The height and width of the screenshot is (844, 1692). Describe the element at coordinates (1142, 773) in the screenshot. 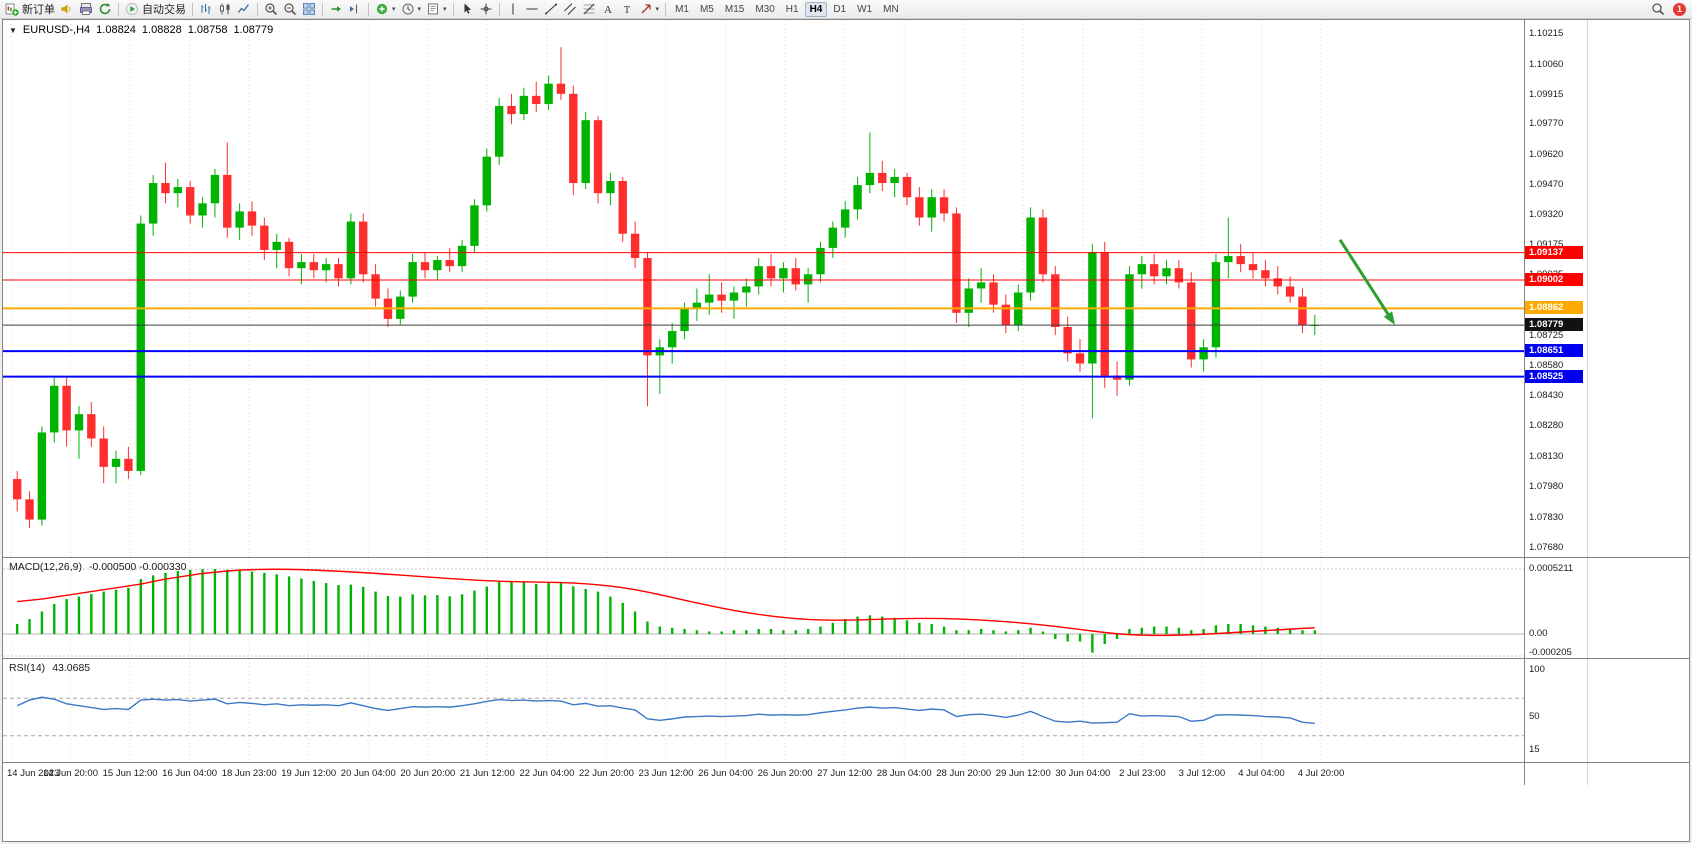

I see `time-tick: 2 Jul 23:00` at that location.